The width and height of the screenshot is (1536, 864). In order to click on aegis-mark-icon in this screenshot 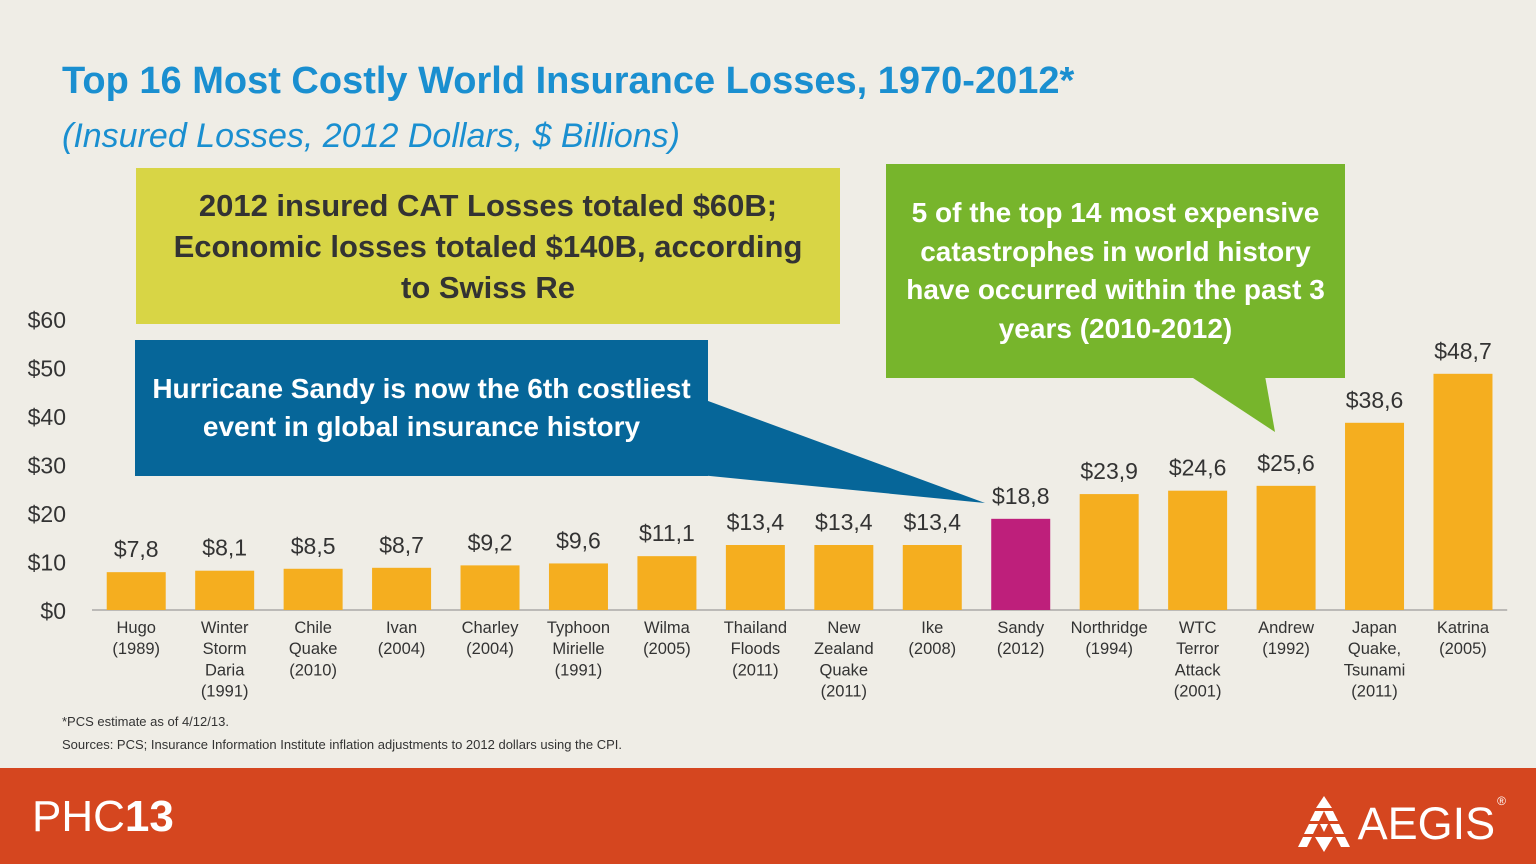, I will do `click(1323, 824)`.